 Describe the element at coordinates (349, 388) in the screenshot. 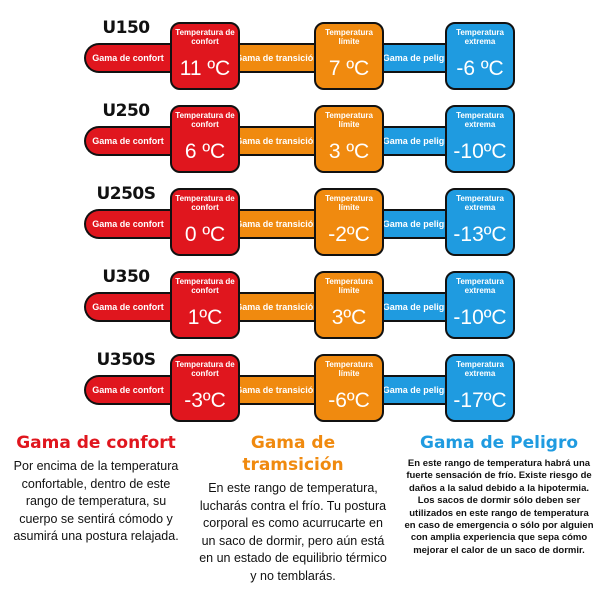

I see `limit-temp-box: Temperatura límite -6ºC` at that location.